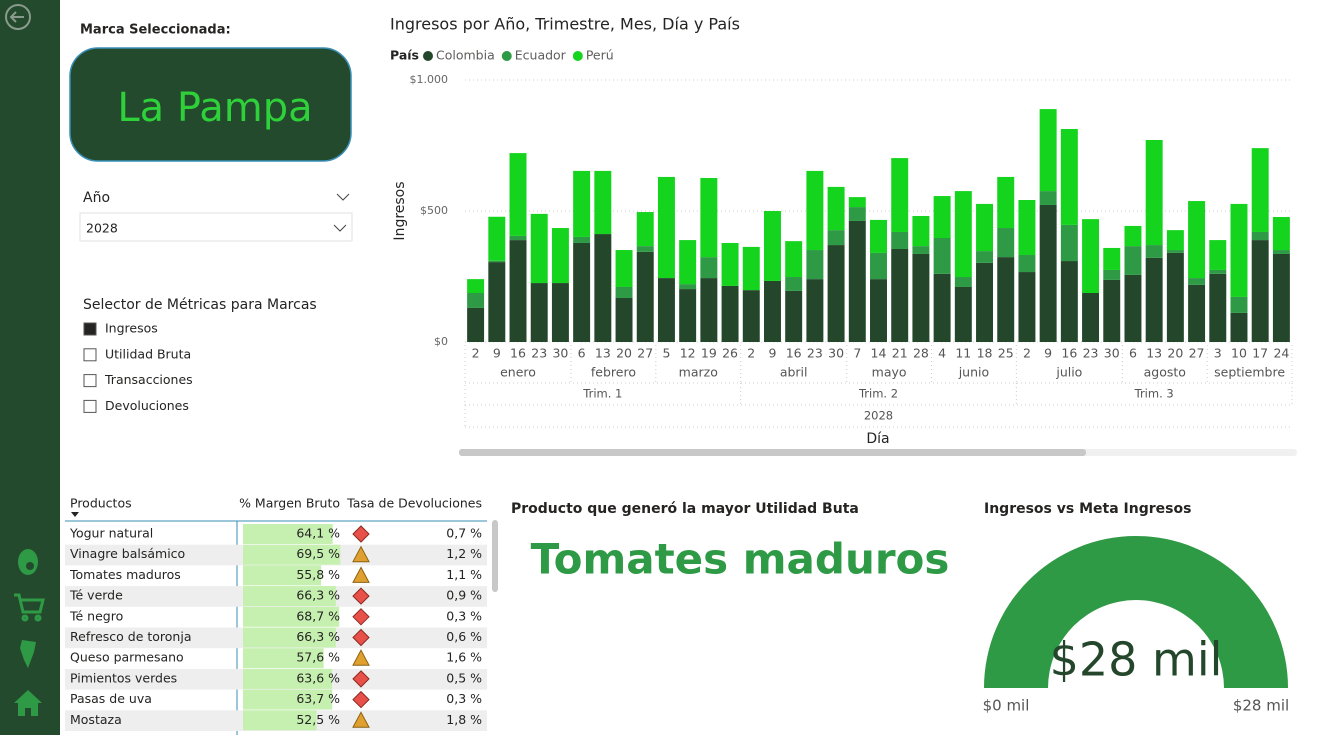 The width and height of the screenshot is (1325, 735). I want to click on nav-icon-cart, so click(29, 607).